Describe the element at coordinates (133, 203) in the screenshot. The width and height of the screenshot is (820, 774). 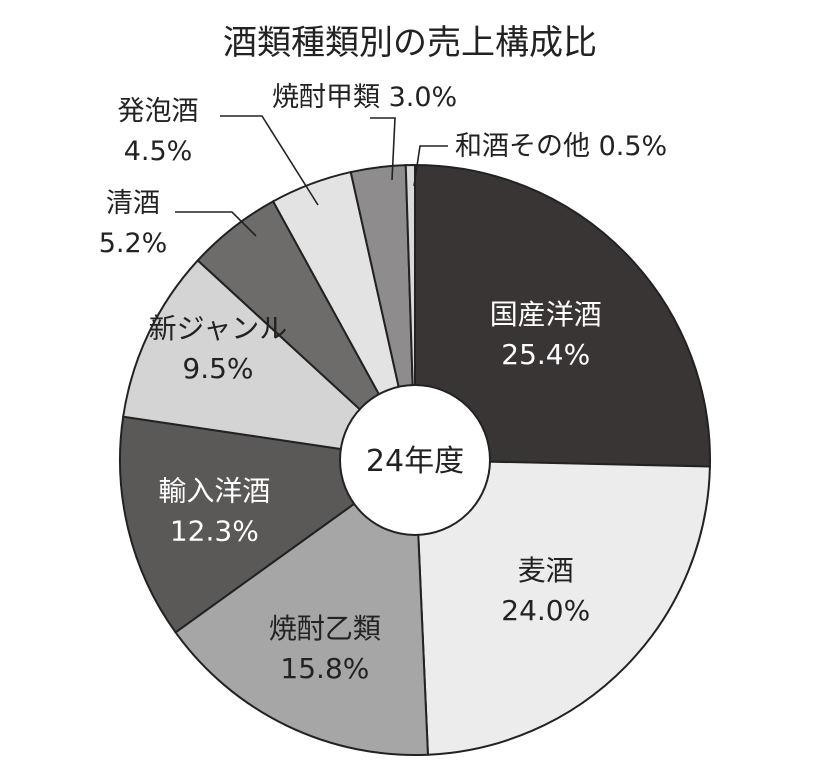
I see `slice-name-label: 清酒` at that location.